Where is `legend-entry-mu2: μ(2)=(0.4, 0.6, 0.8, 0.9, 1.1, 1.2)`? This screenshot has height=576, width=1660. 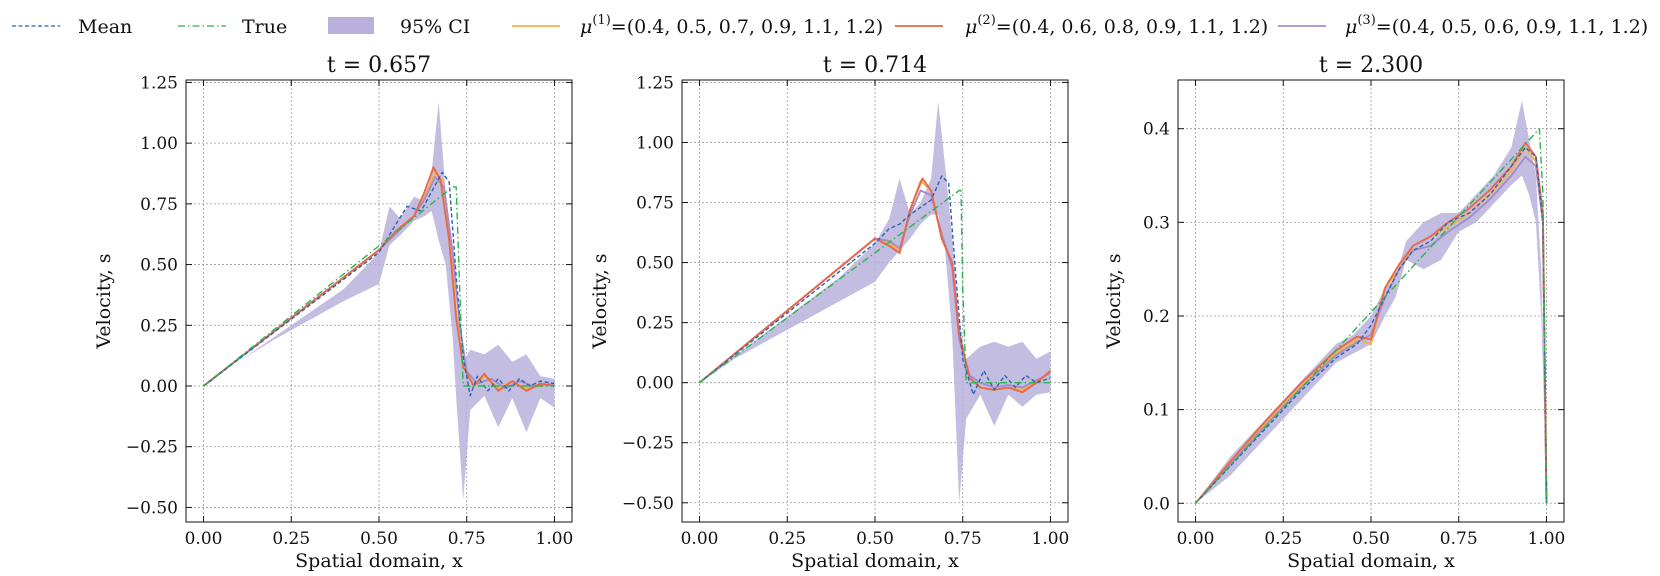
legend-entry-mu2: μ(2)=(0.4, 0.6, 0.8, 0.9, 1.1, 1.2) is located at coordinates (1081, 25).